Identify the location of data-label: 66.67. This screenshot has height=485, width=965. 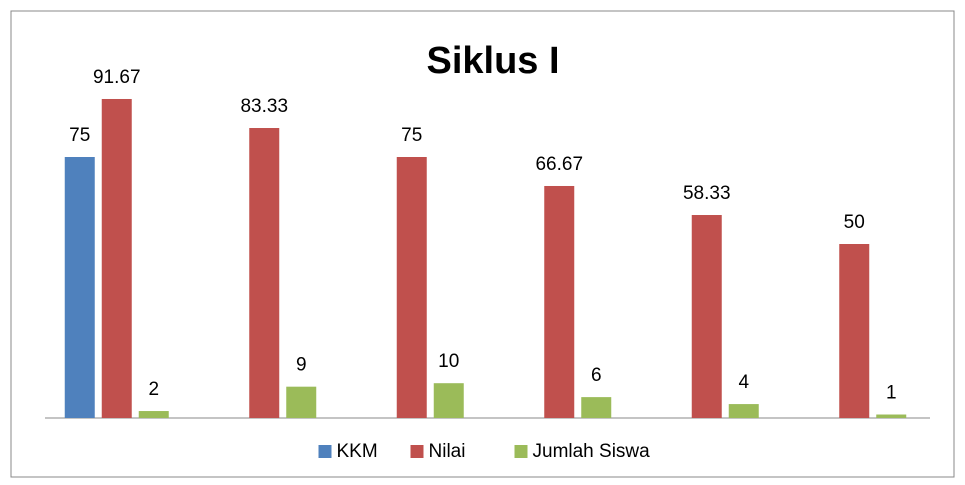
(559, 164).